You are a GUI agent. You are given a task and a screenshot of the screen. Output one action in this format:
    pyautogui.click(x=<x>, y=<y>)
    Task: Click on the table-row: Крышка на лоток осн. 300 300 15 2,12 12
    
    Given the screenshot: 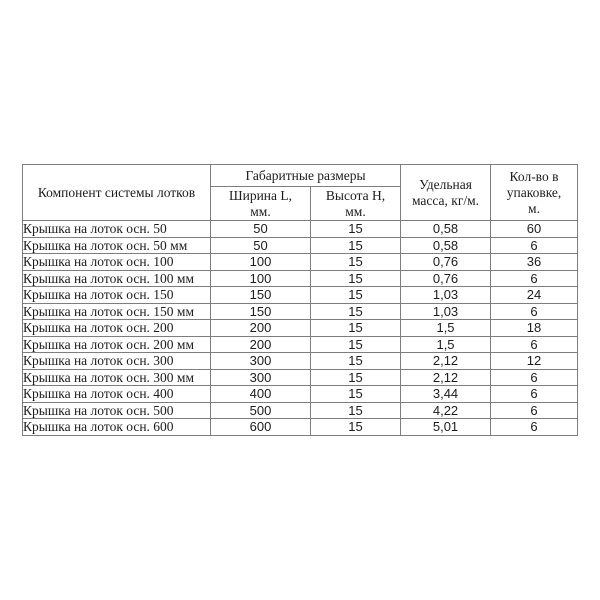 What is the action you would take?
    pyautogui.click(x=300, y=361)
    